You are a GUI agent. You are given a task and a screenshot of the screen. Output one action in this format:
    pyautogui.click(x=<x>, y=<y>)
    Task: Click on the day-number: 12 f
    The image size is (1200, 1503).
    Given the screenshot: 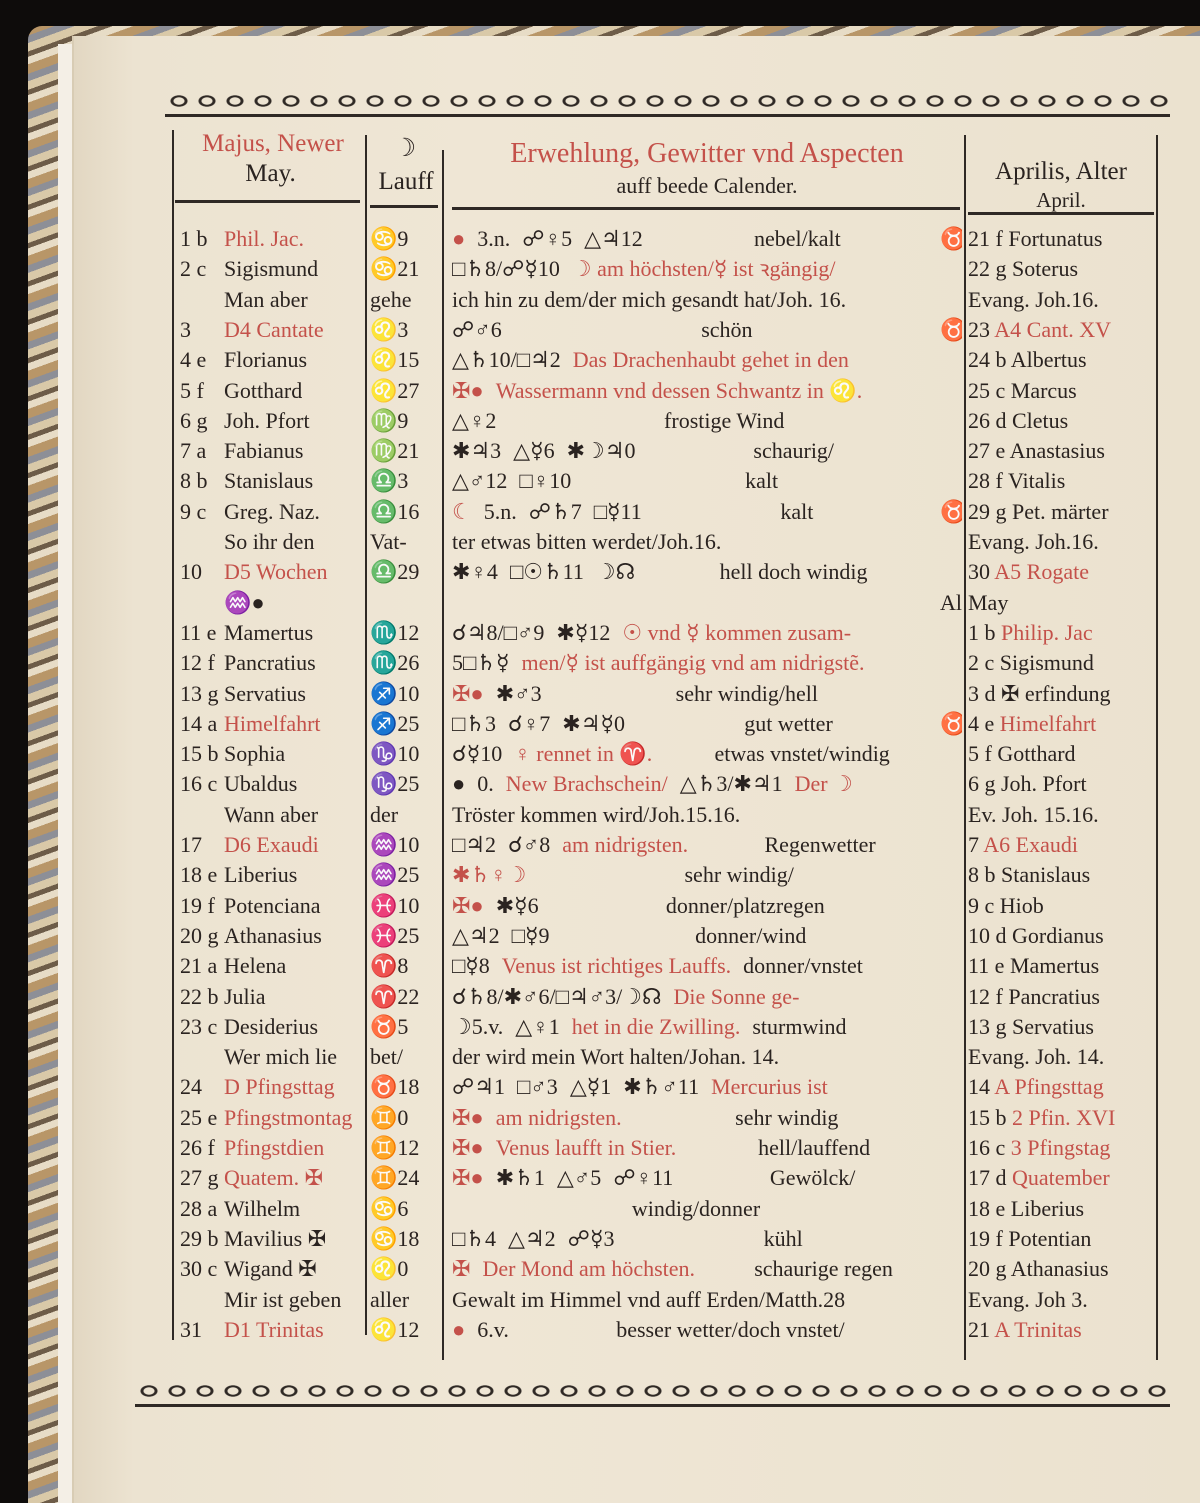 What is the action you would take?
    pyautogui.click(x=197, y=663)
    